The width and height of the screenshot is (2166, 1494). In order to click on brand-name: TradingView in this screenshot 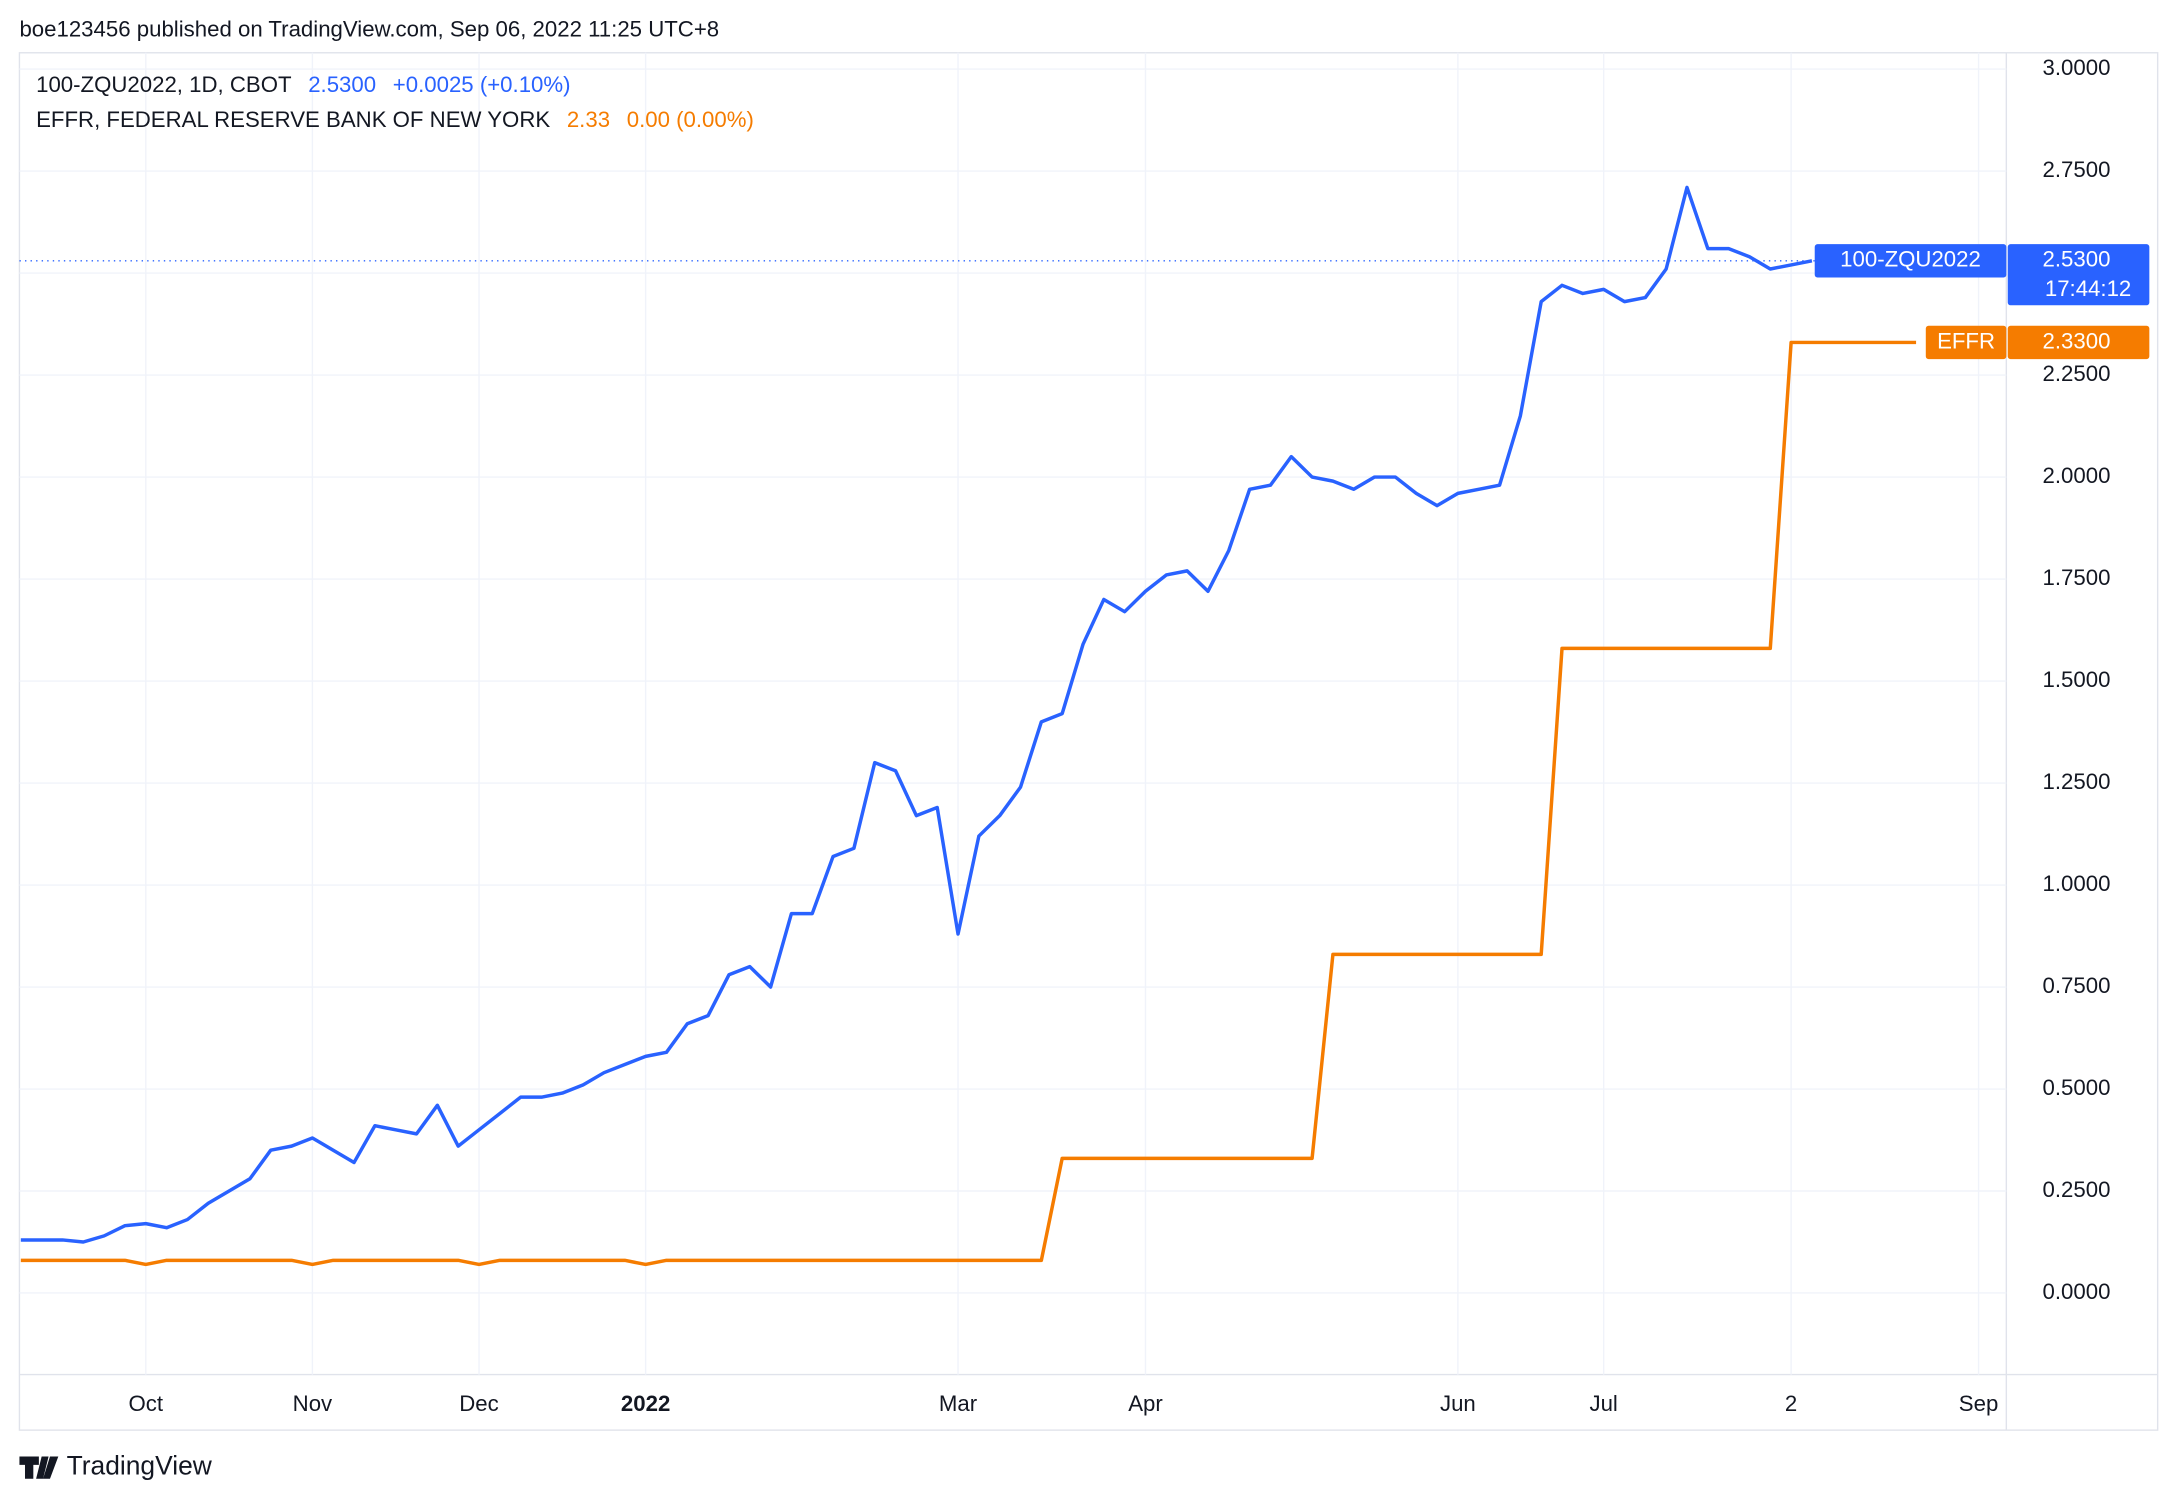, I will do `click(140, 1466)`.